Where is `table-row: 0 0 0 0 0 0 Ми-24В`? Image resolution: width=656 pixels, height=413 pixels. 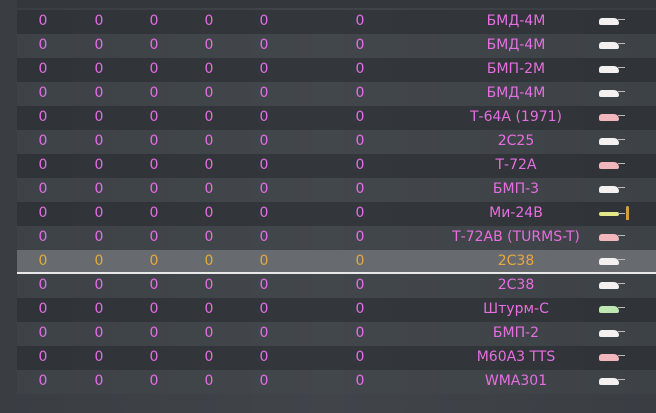 table-row: 0 0 0 0 0 0 Ми-24В is located at coordinates (336, 214).